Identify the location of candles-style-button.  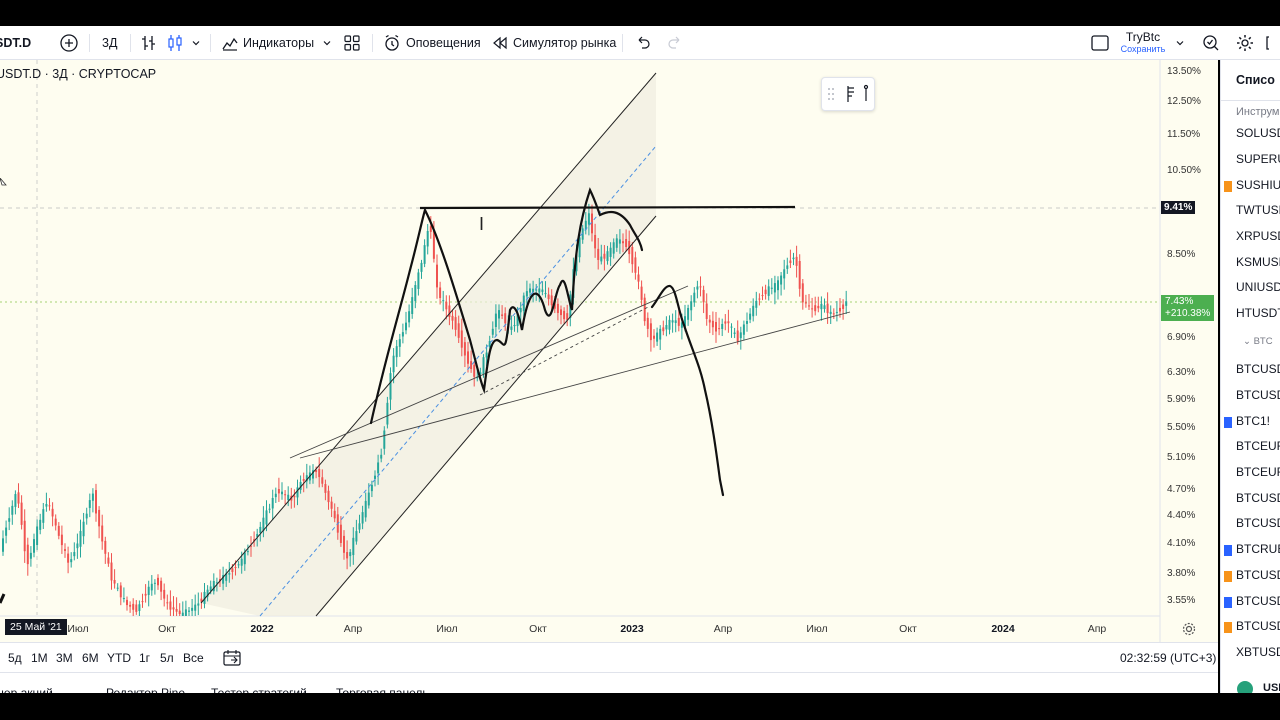
(175, 42).